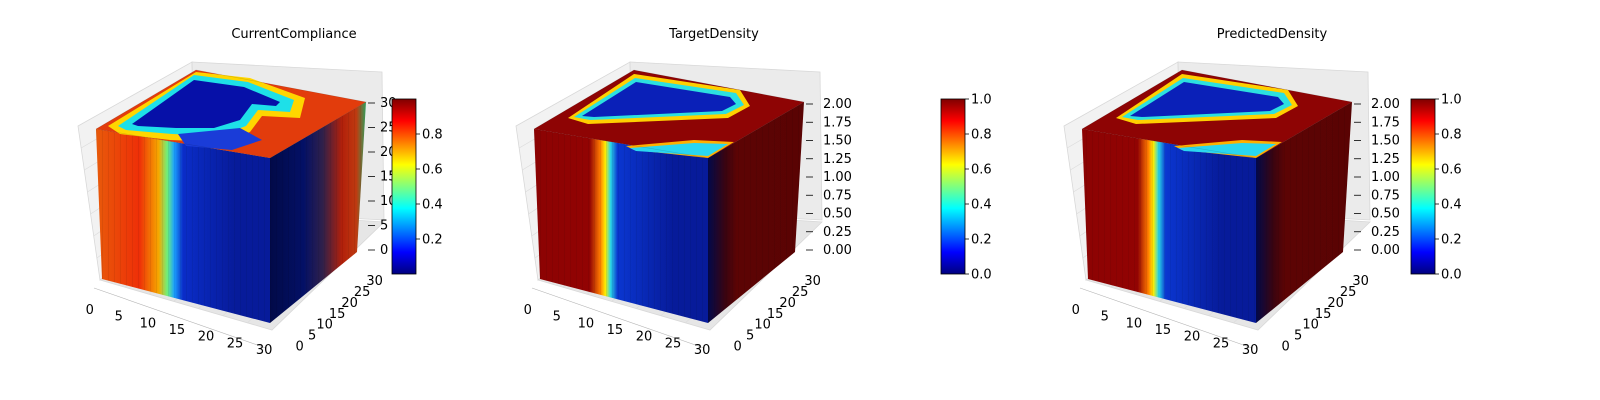 The image size is (1600, 400). Describe the element at coordinates (713, 34) in the screenshot. I see `subplot-title: TargetDensity` at that location.